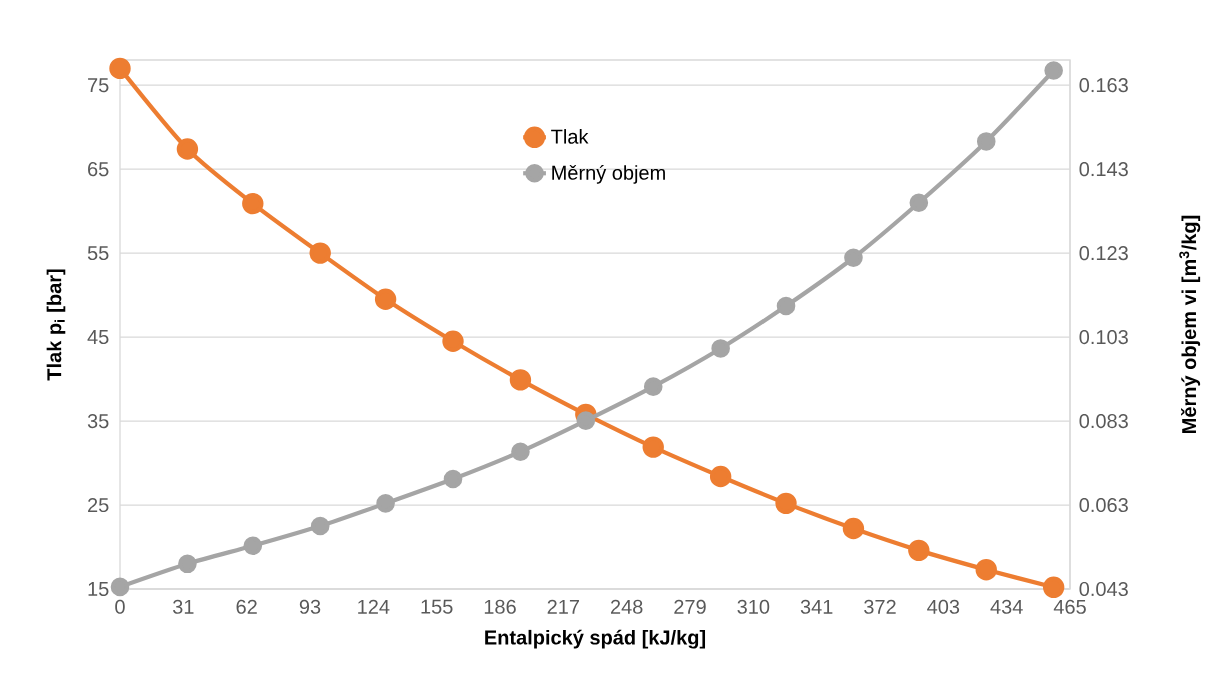 The height and width of the screenshot is (675, 1213). What do you see at coordinates (943, 606) in the screenshot?
I see `x-tick-label: 403` at bounding box center [943, 606].